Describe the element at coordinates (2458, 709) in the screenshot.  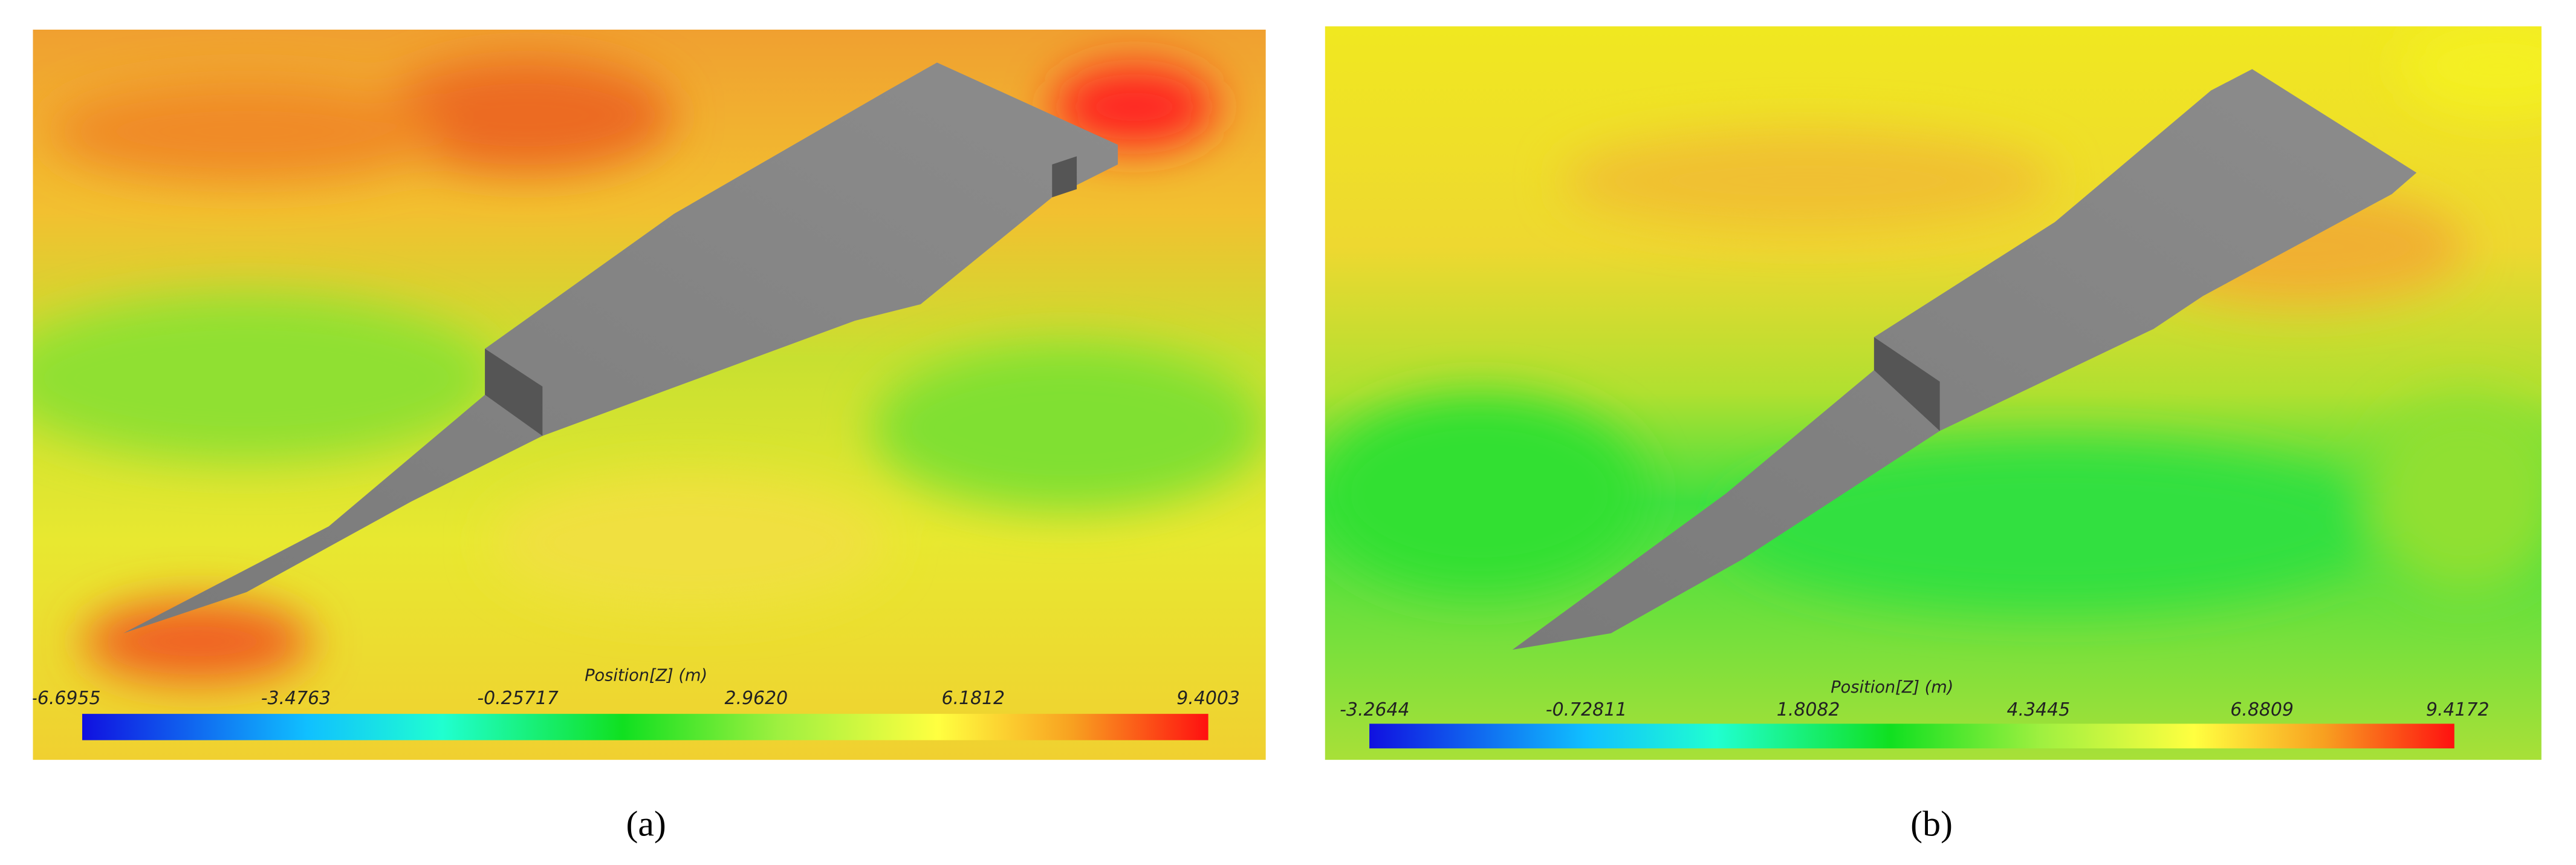
I see `colorbar-tick: 9.4172` at that location.